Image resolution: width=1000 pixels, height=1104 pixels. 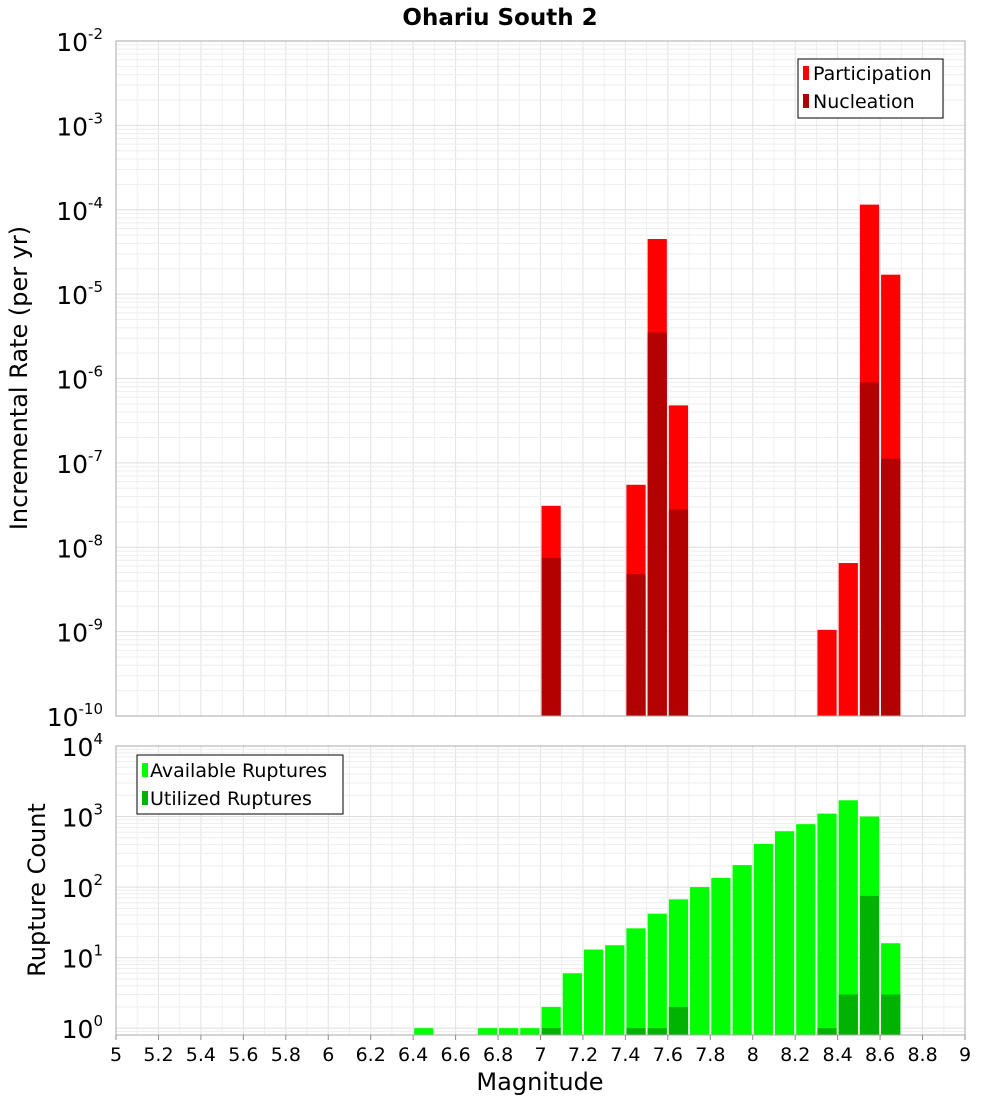 I want to click on y-tick-label: 10⁻⁵, so click(x=79, y=294).